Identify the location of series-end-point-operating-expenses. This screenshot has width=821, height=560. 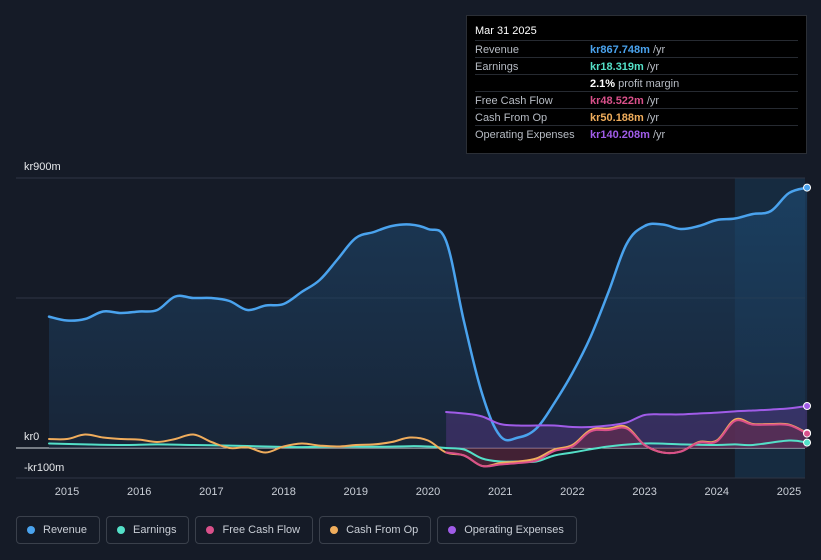
(807, 406).